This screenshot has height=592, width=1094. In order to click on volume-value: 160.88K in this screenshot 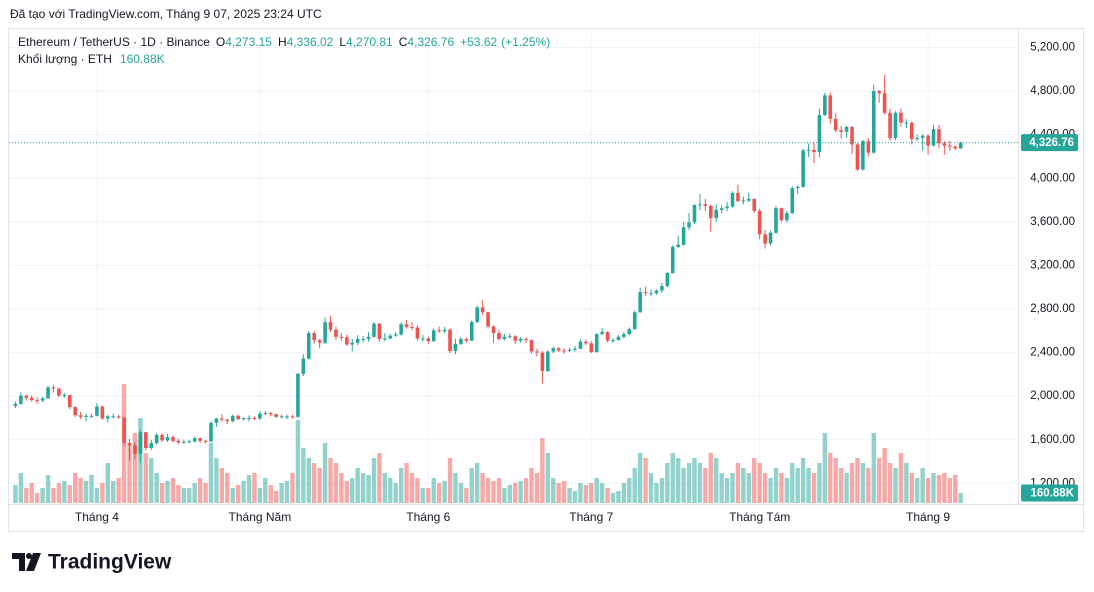, I will do `click(142, 59)`.